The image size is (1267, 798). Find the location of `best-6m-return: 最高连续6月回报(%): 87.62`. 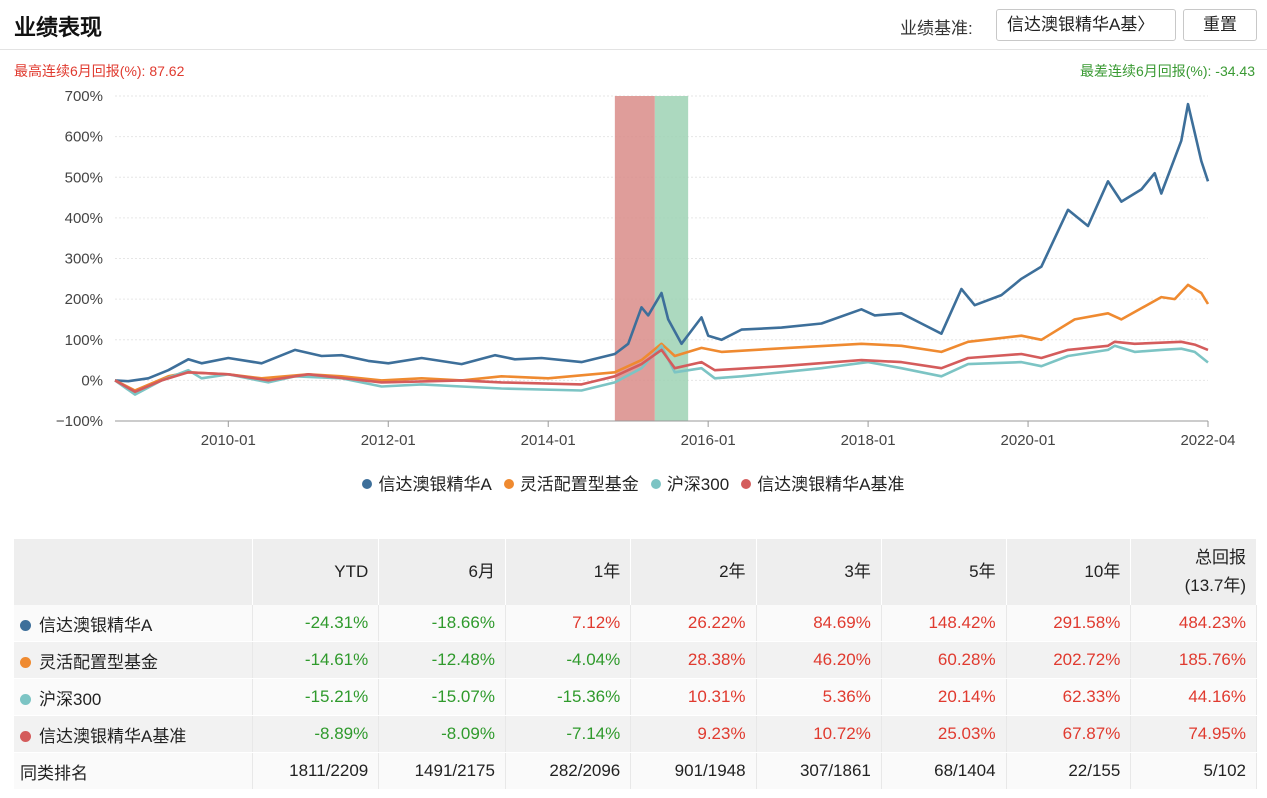

best-6m-return: 最高连续6月回报(%): 87.62 is located at coordinates (99, 71).